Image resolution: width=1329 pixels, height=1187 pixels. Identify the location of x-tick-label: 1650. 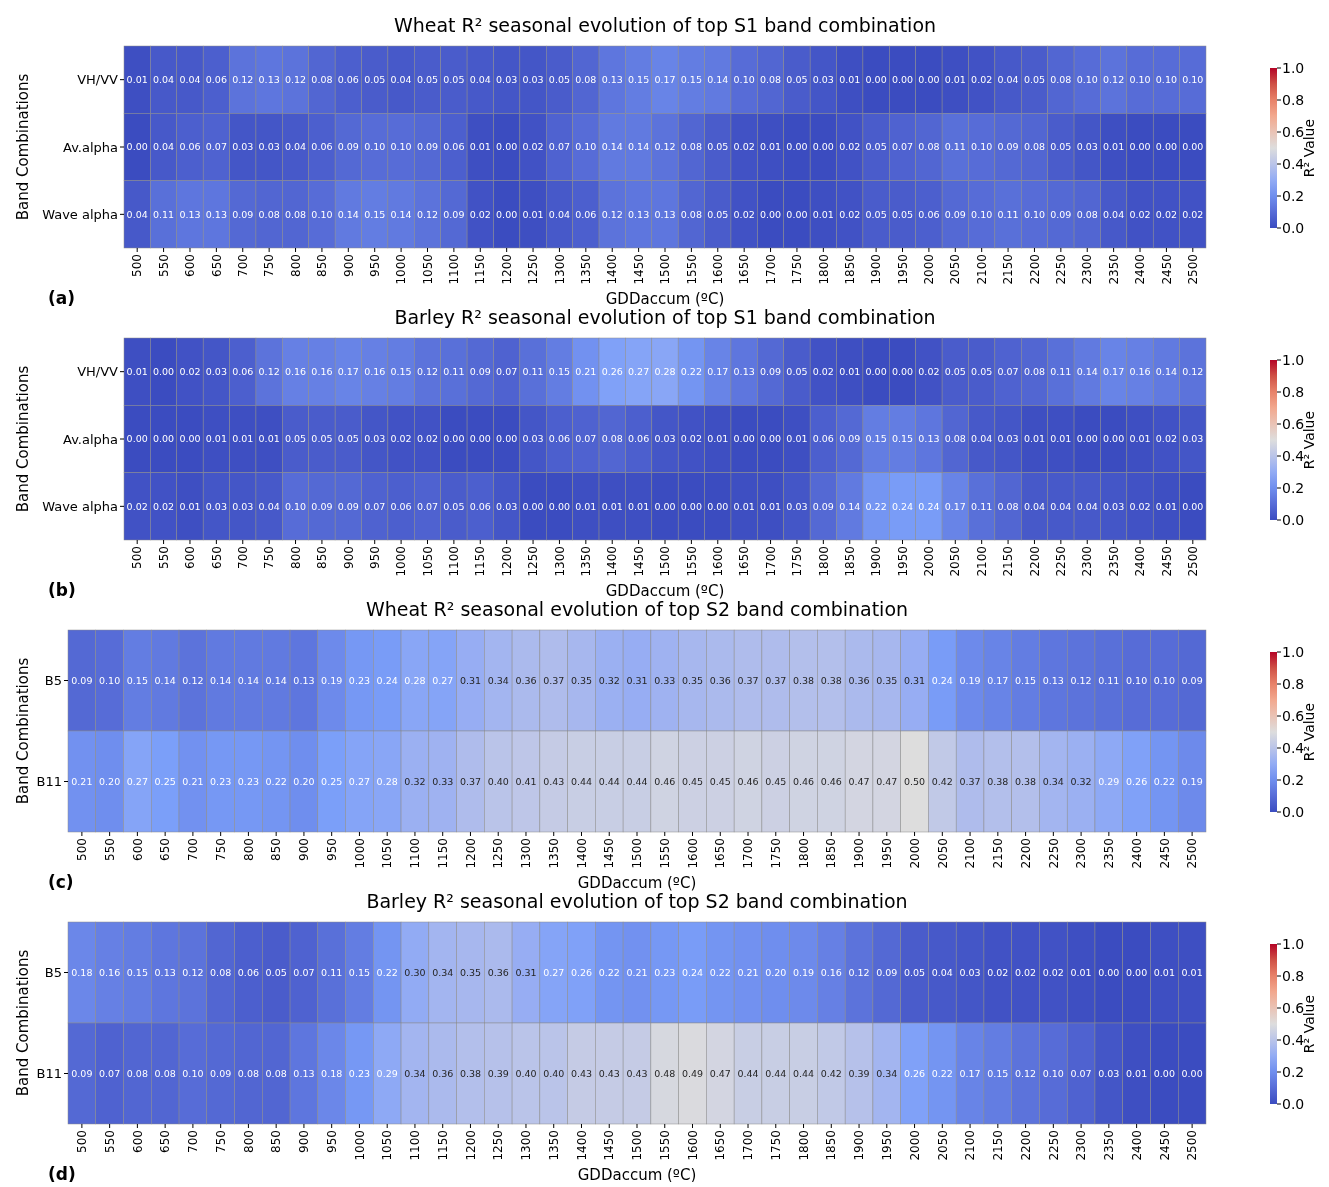
(720, 1145).